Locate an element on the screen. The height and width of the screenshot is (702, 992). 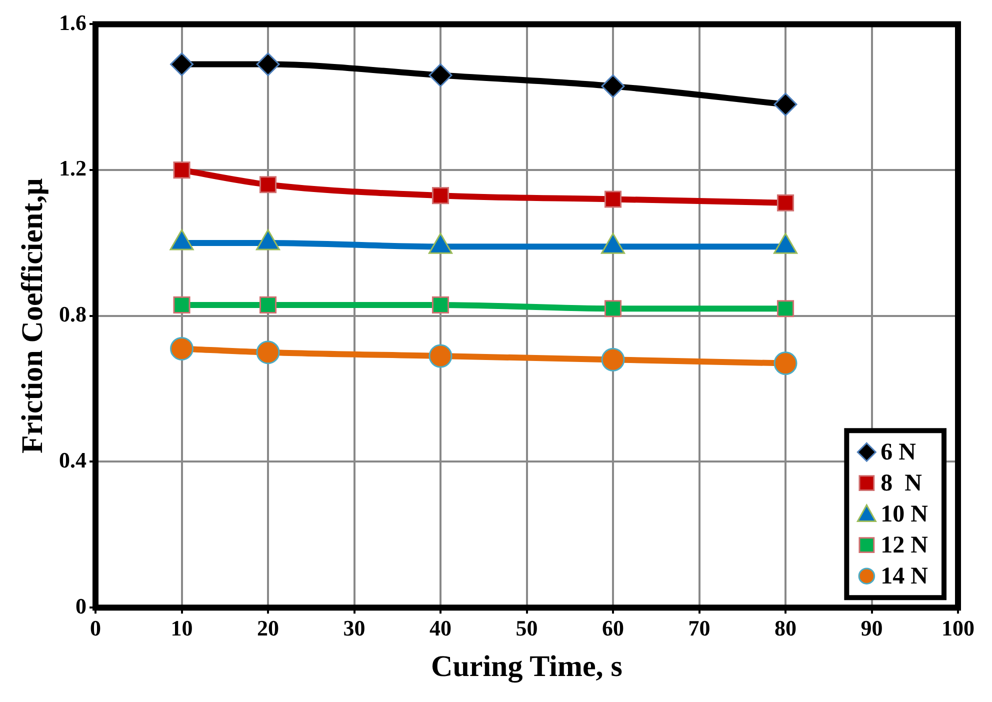
legend-label: 6 N is located at coordinates (898, 452).